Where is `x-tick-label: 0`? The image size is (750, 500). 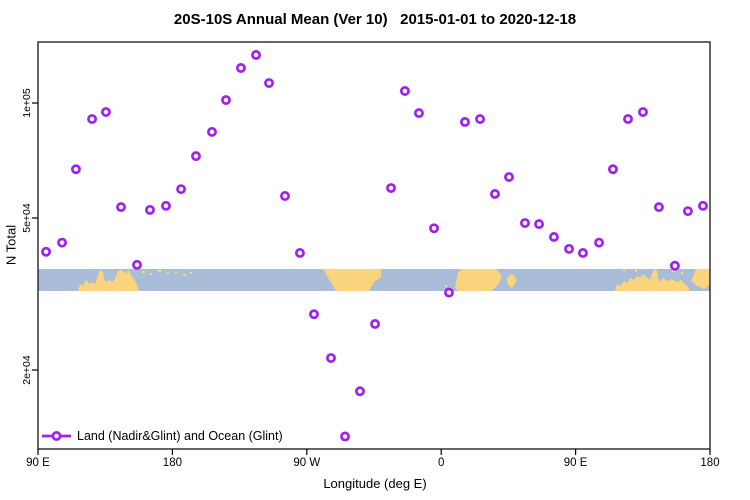
x-tick-label: 0 is located at coordinates (441, 463).